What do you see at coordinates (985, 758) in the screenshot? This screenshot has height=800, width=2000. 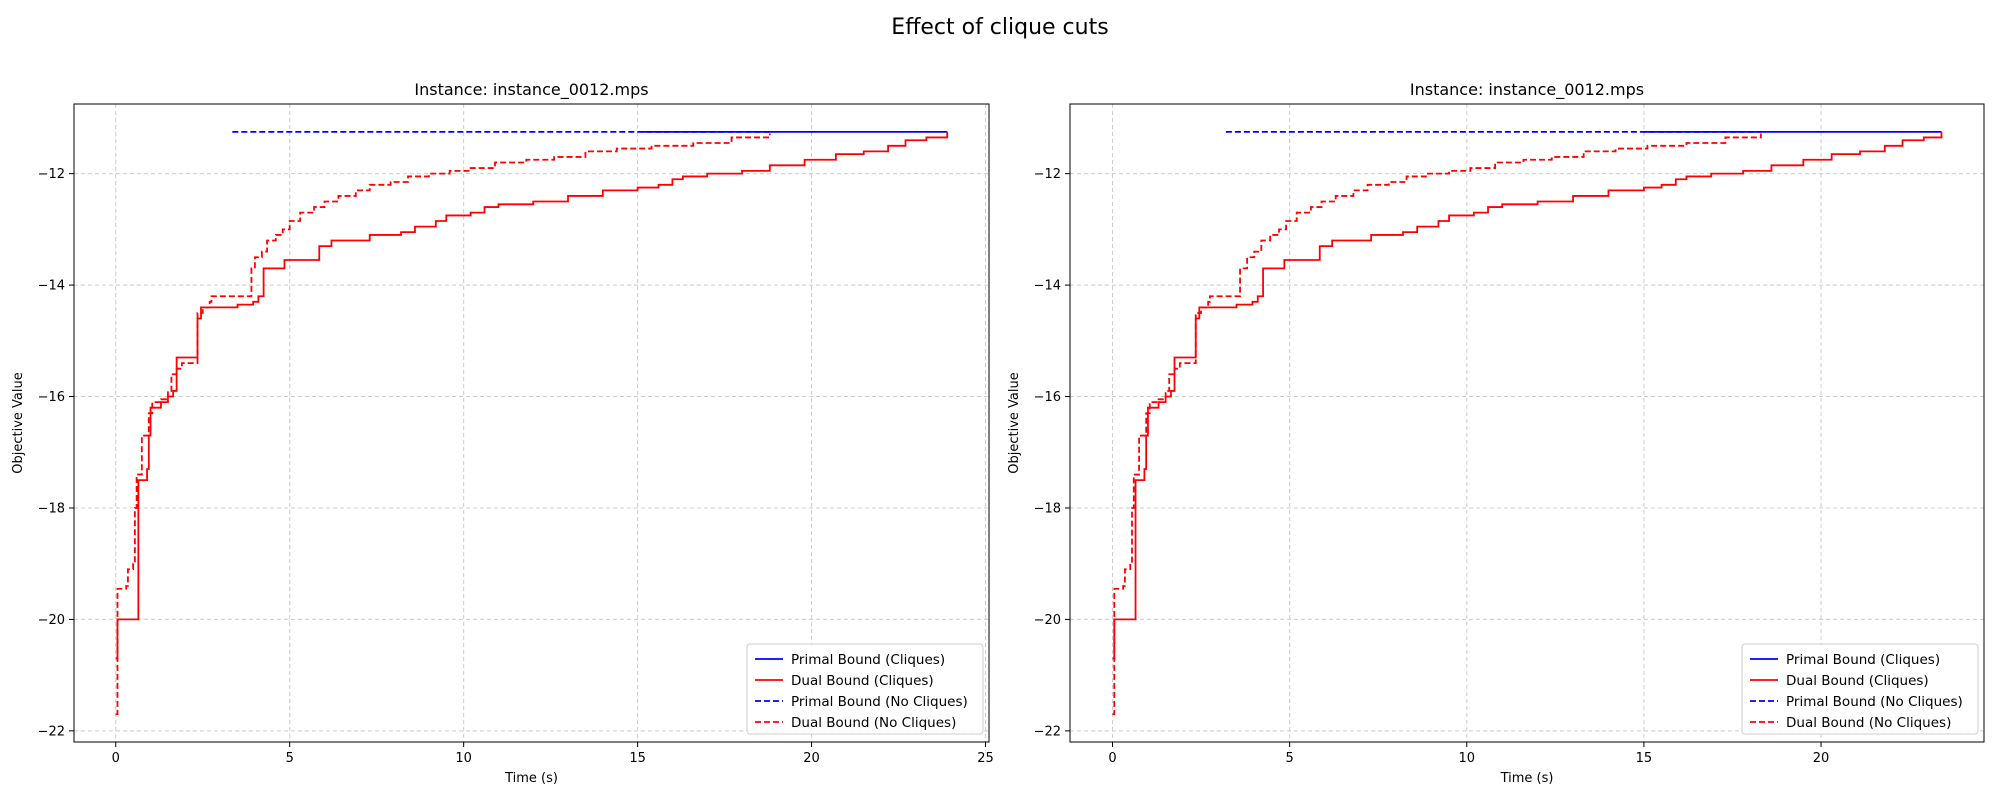 I see `x-tick-label: 25` at bounding box center [985, 758].